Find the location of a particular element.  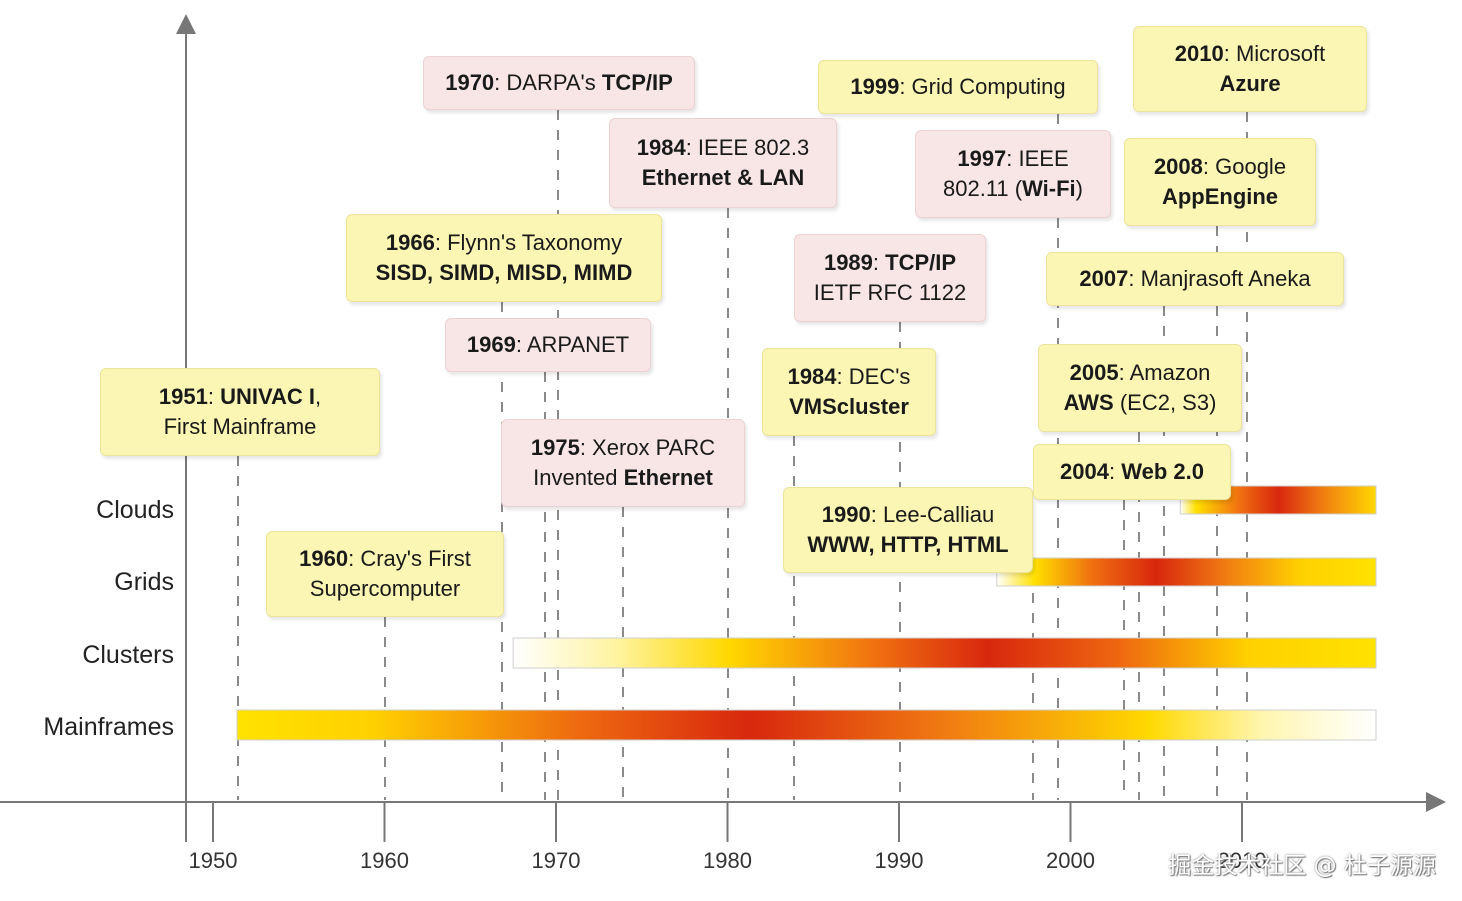

event-text: : Flynn's Taxonomy is located at coordinates (528, 242).